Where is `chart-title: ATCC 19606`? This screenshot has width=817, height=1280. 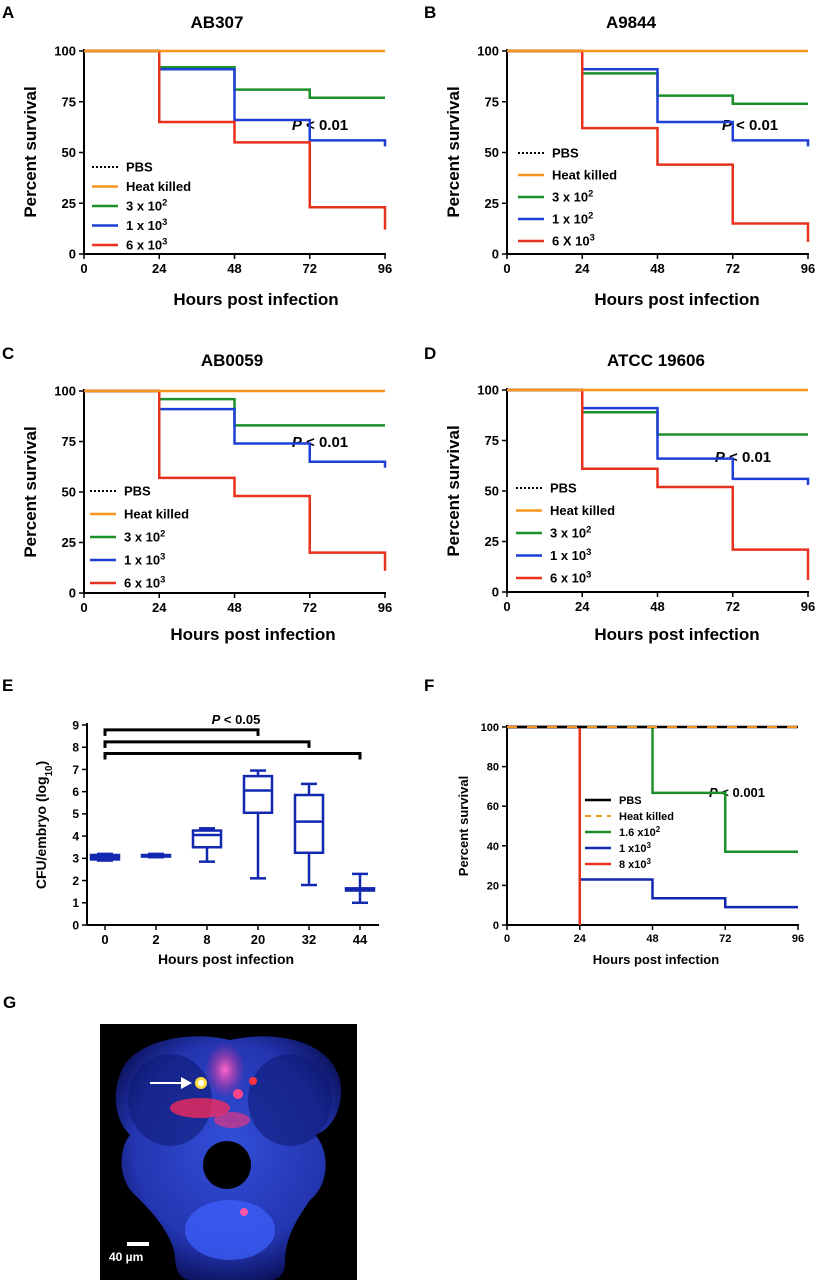 chart-title: ATCC 19606 is located at coordinates (656, 360).